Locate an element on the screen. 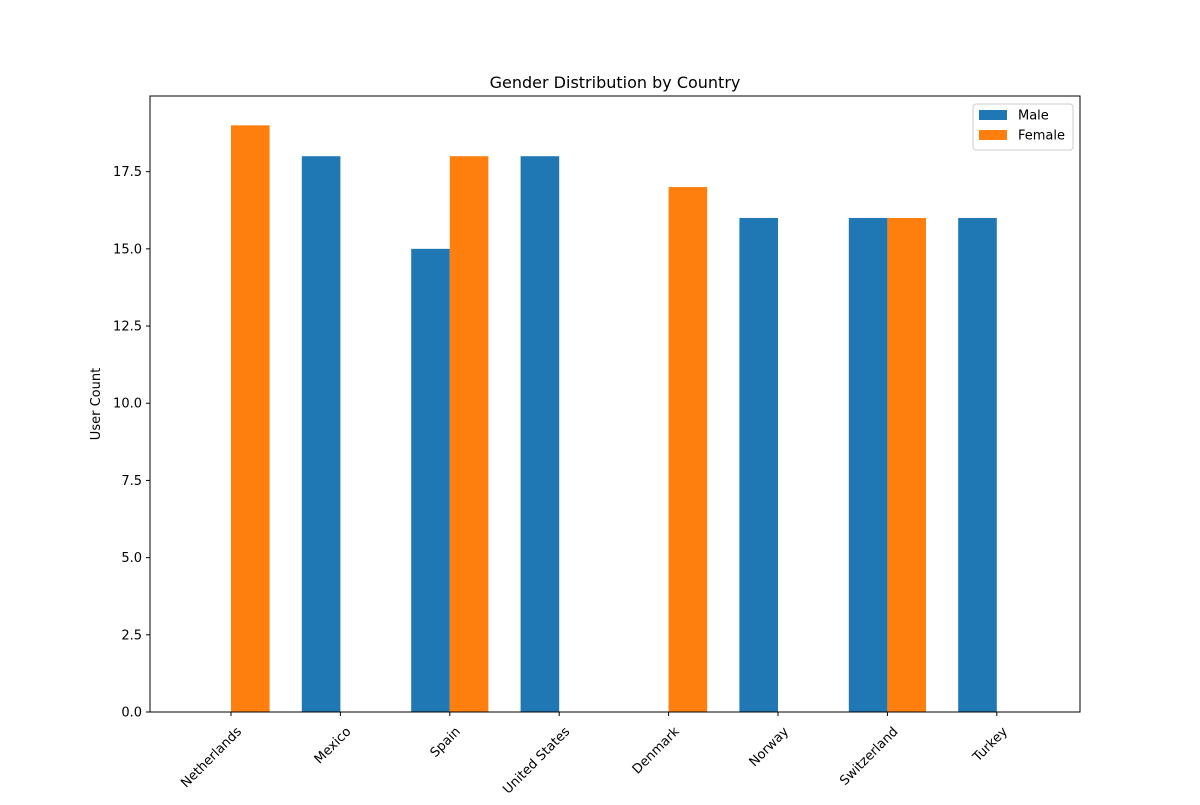  y-ticks-group: 0.0 2.5 5.0 7.5 10.0 12.5 15.0 17.5 is located at coordinates (131, 443).